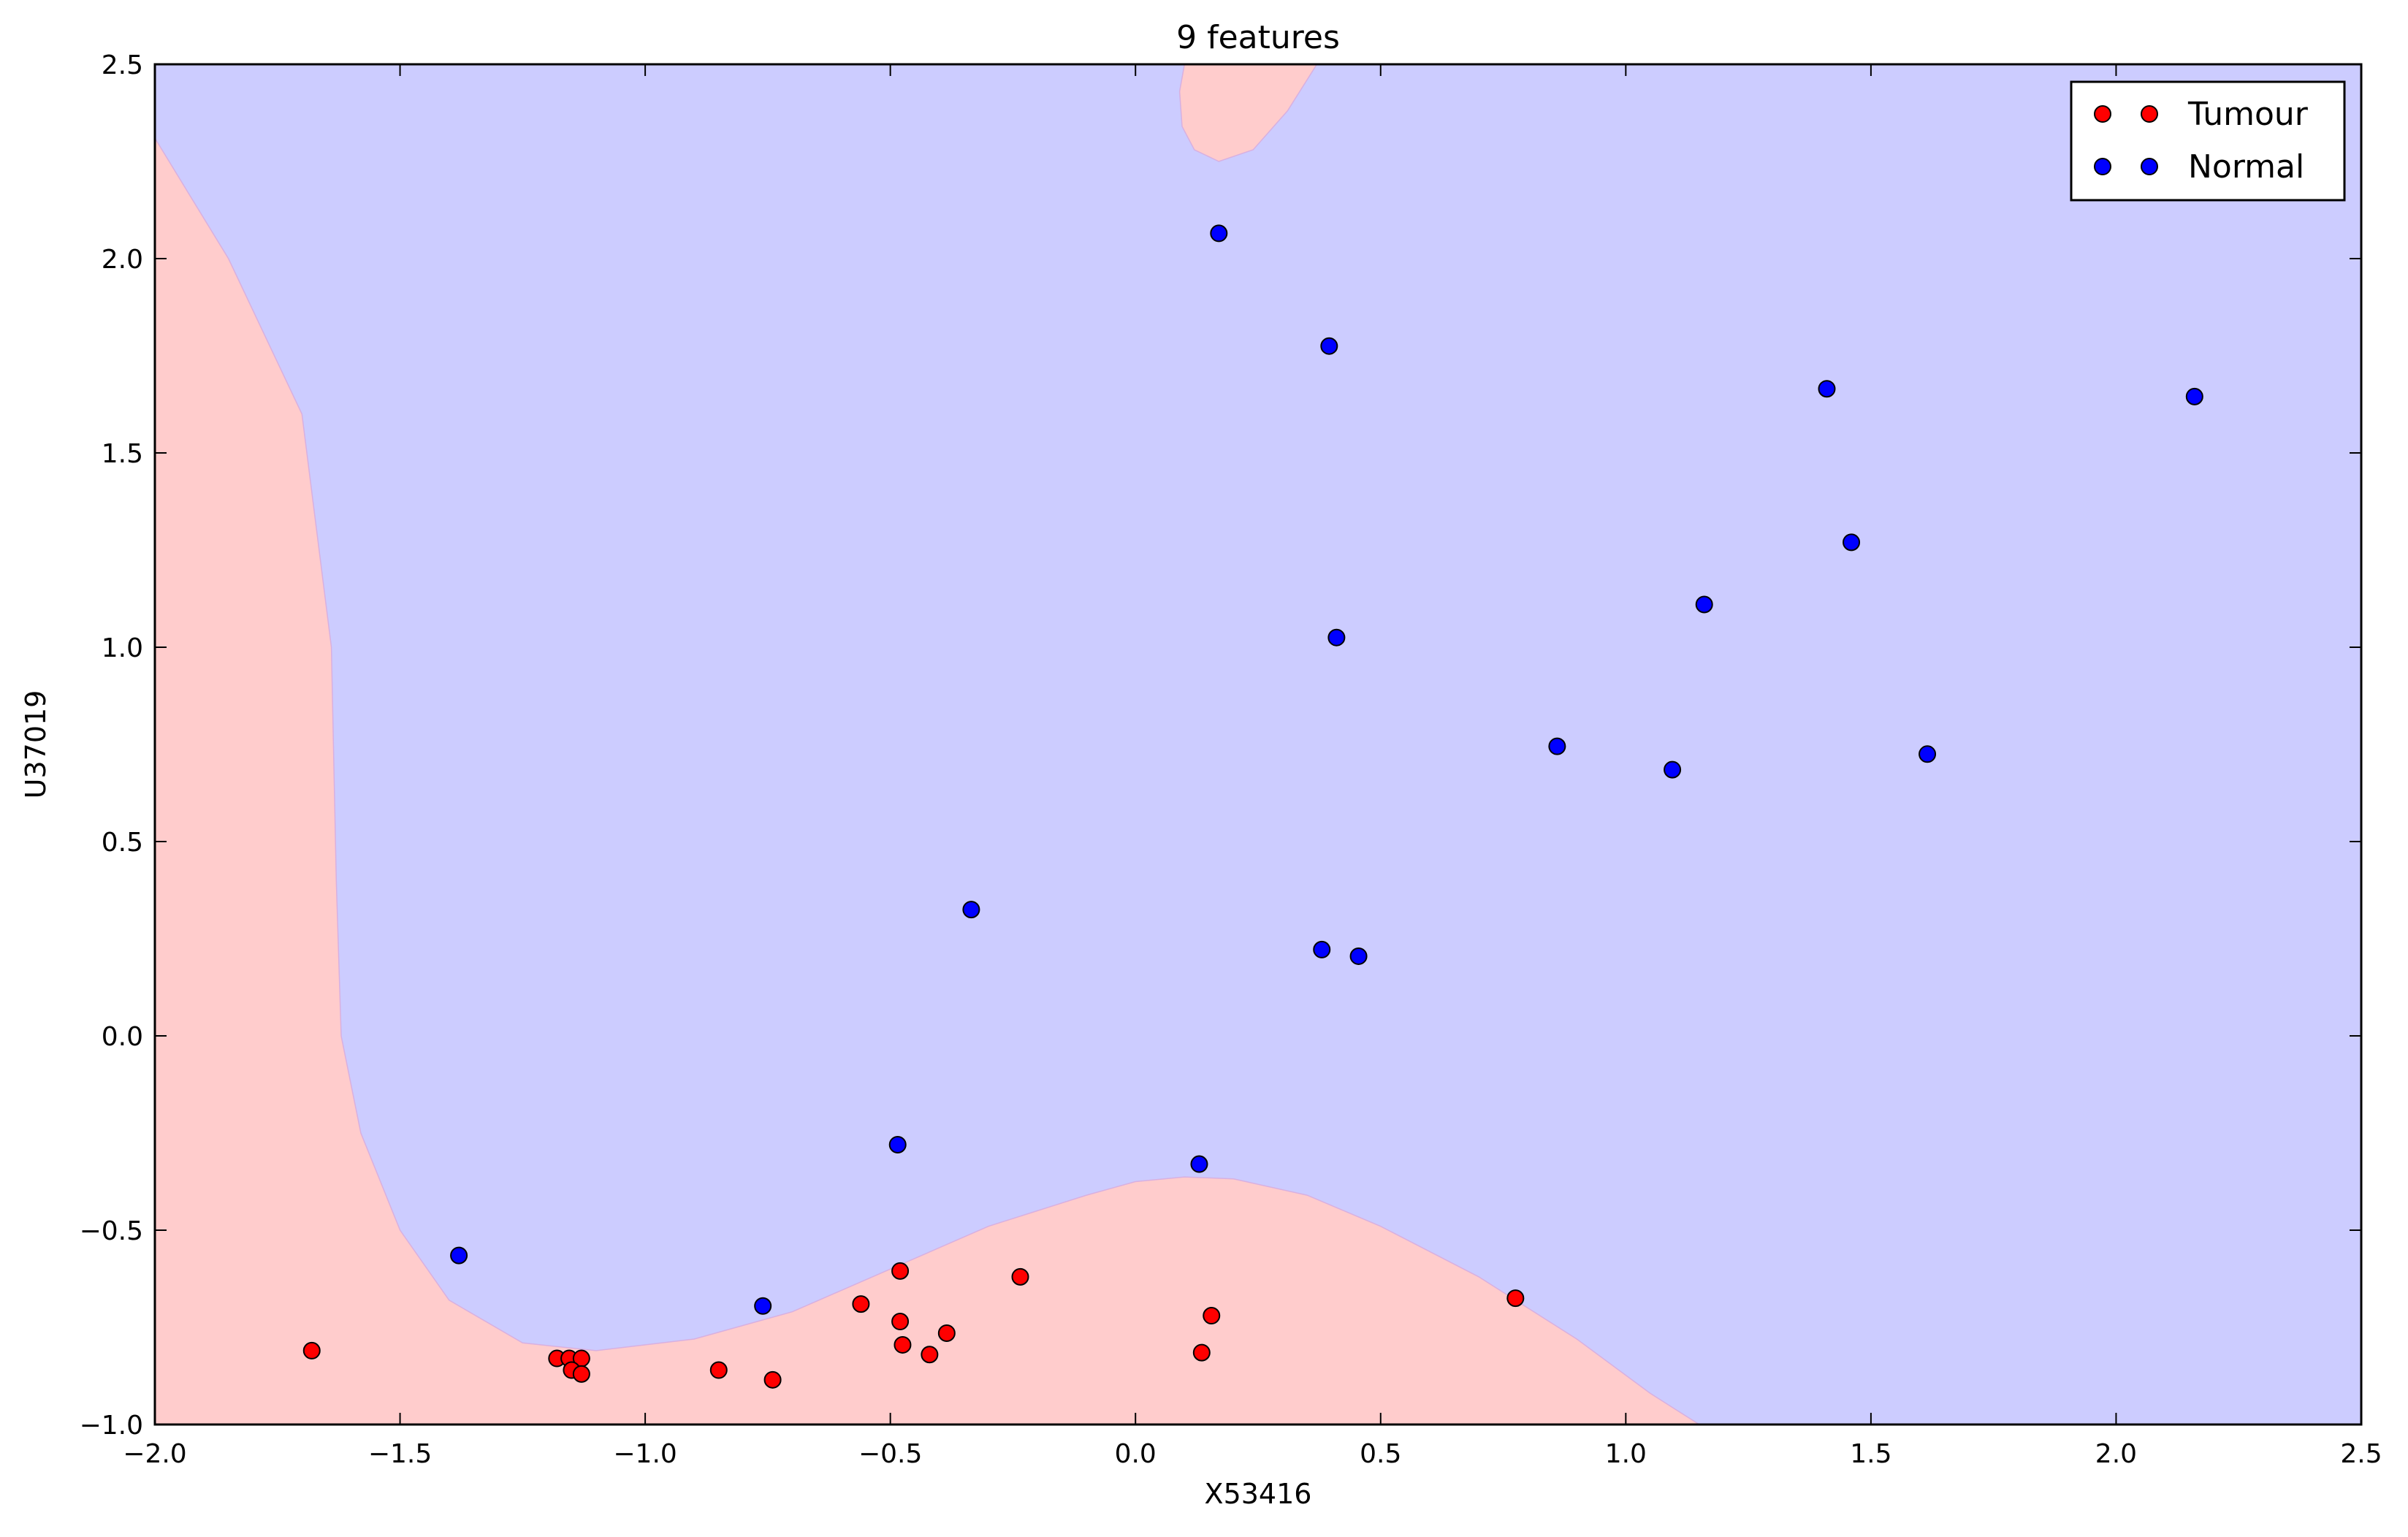 The image size is (2408, 1537). What do you see at coordinates (1258, 1494) in the screenshot?
I see `x-axis-label: X53416` at bounding box center [1258, 1494].